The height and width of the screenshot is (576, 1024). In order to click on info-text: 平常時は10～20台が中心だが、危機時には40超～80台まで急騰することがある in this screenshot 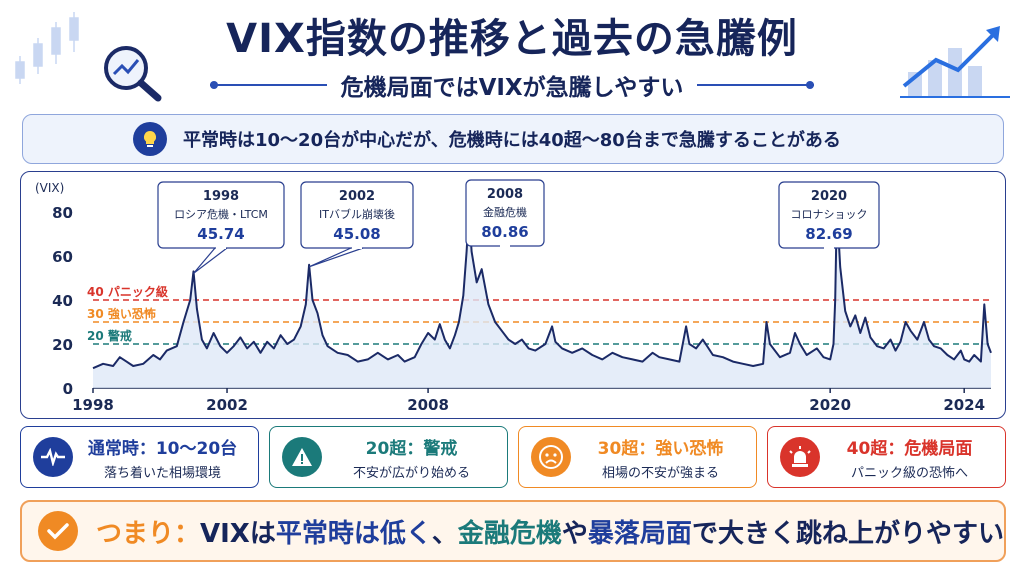, I will do `click(512, 140)`.